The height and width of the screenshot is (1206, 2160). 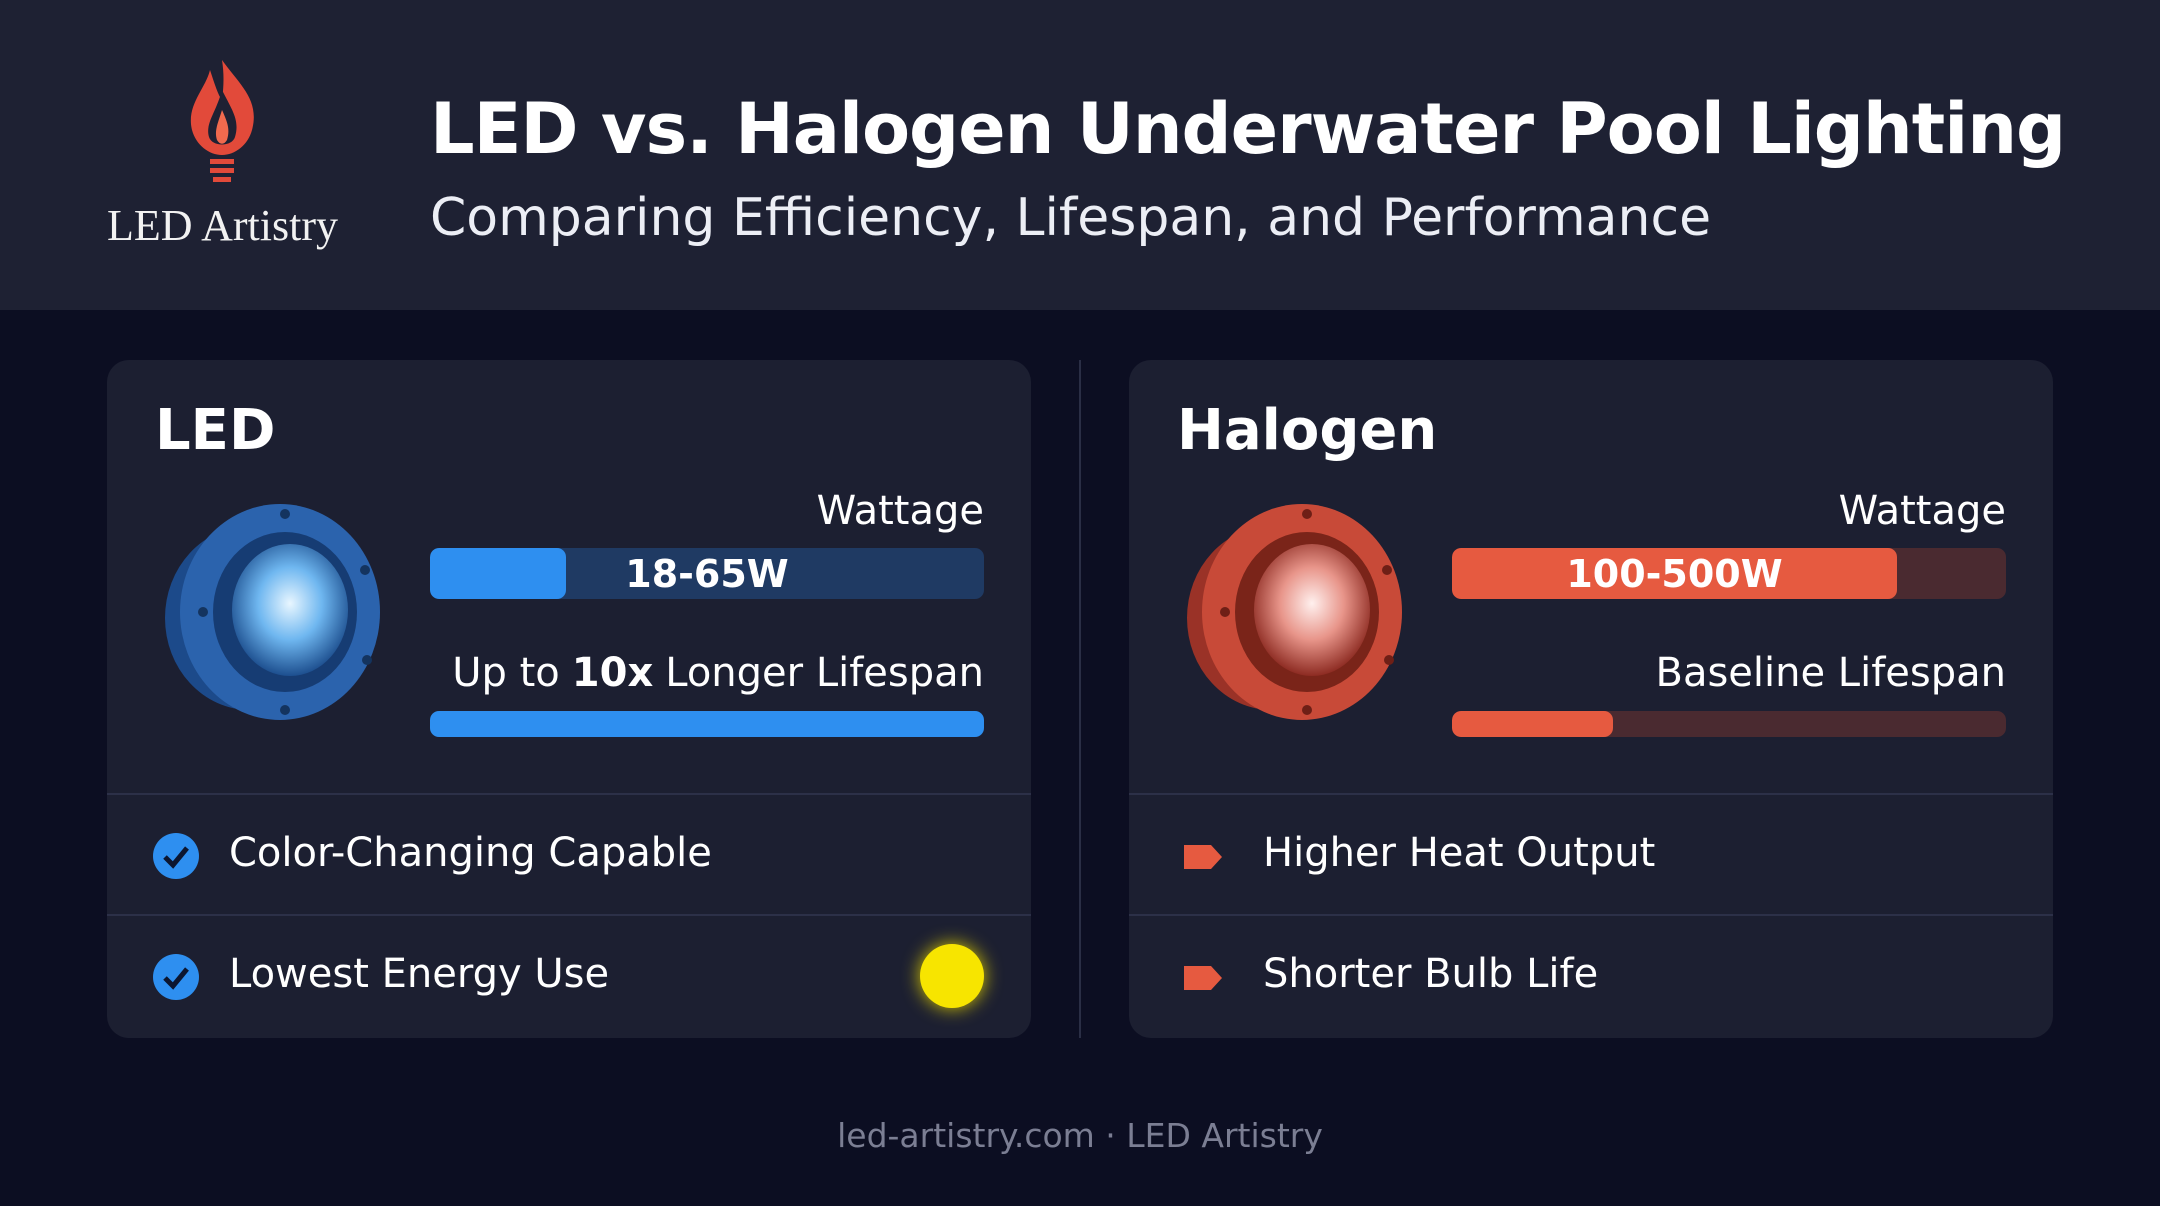 What do you see at coordinates (222, 225) in the screenshot?
I see `logo-text: LED Artistry` at bounding box center [222, 225].